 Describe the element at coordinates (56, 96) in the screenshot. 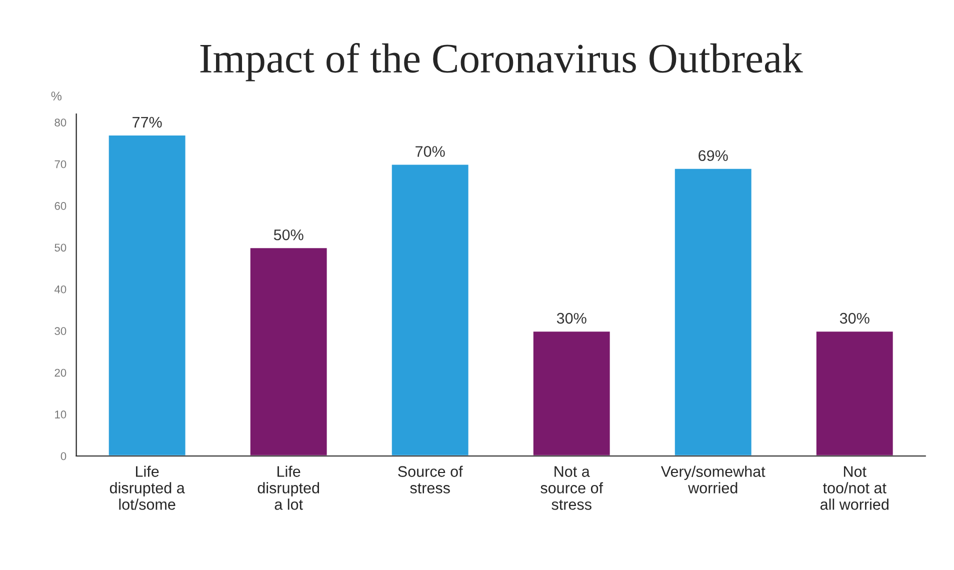

I see `y-axis-title: %` at that location.